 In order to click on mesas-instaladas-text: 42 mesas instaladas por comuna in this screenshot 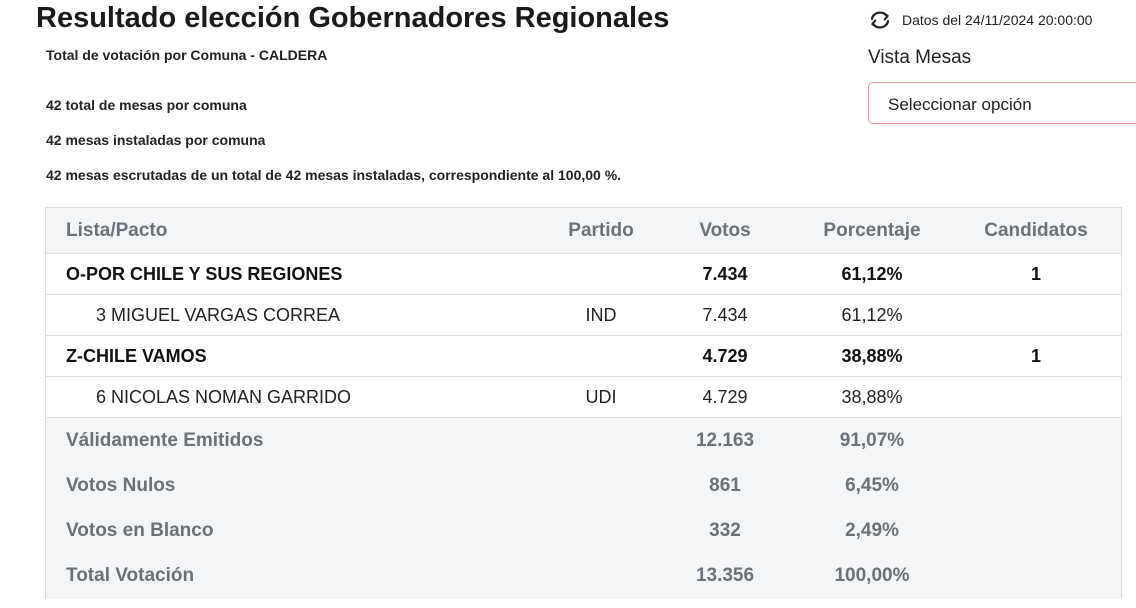, I will do `click(156, 140)`.